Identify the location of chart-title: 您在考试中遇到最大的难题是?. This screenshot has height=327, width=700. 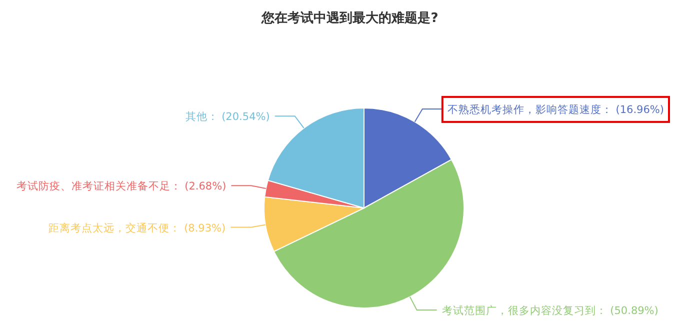
(349, 18).